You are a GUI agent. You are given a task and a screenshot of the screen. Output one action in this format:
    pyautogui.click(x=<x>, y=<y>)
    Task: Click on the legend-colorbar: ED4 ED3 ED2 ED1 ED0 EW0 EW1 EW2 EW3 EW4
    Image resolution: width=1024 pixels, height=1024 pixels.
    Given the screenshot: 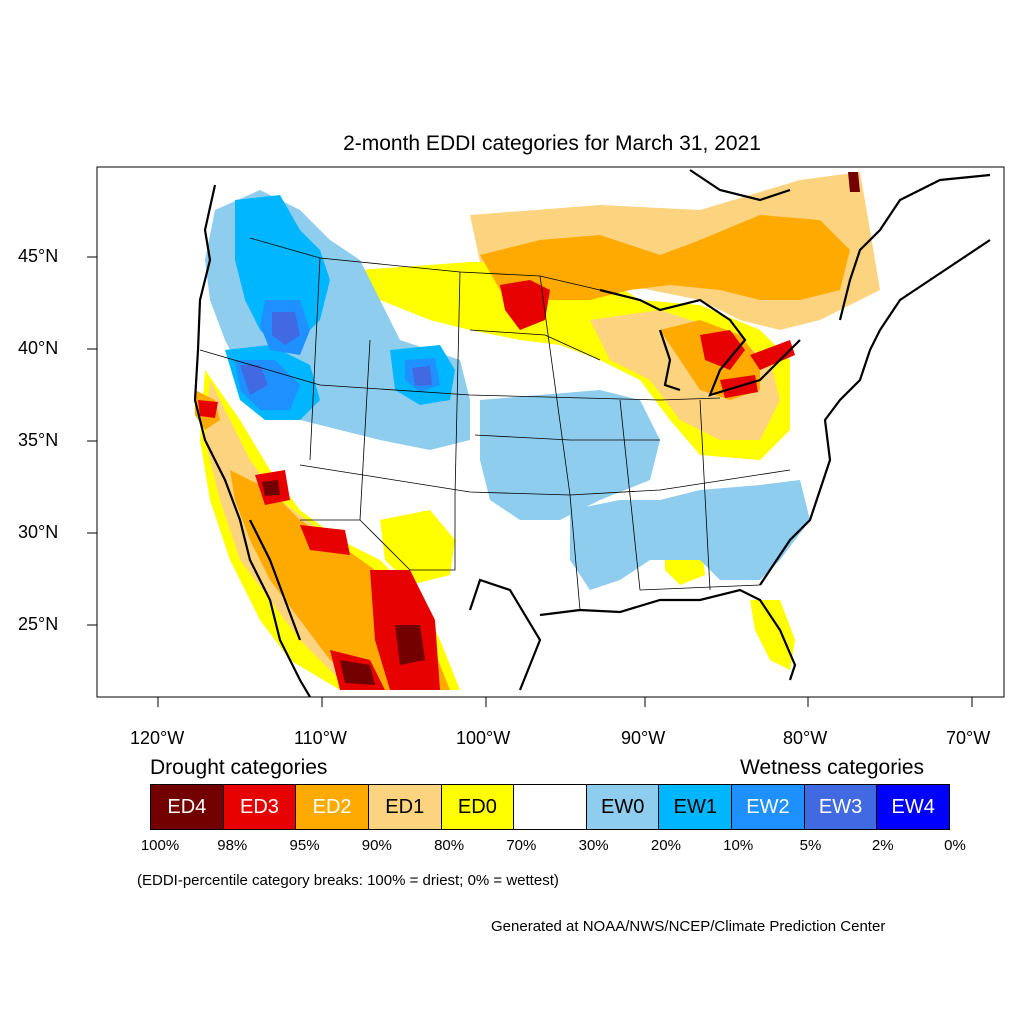 What is the action you would take?
    pyautogui.click(x=550, y=807)
    